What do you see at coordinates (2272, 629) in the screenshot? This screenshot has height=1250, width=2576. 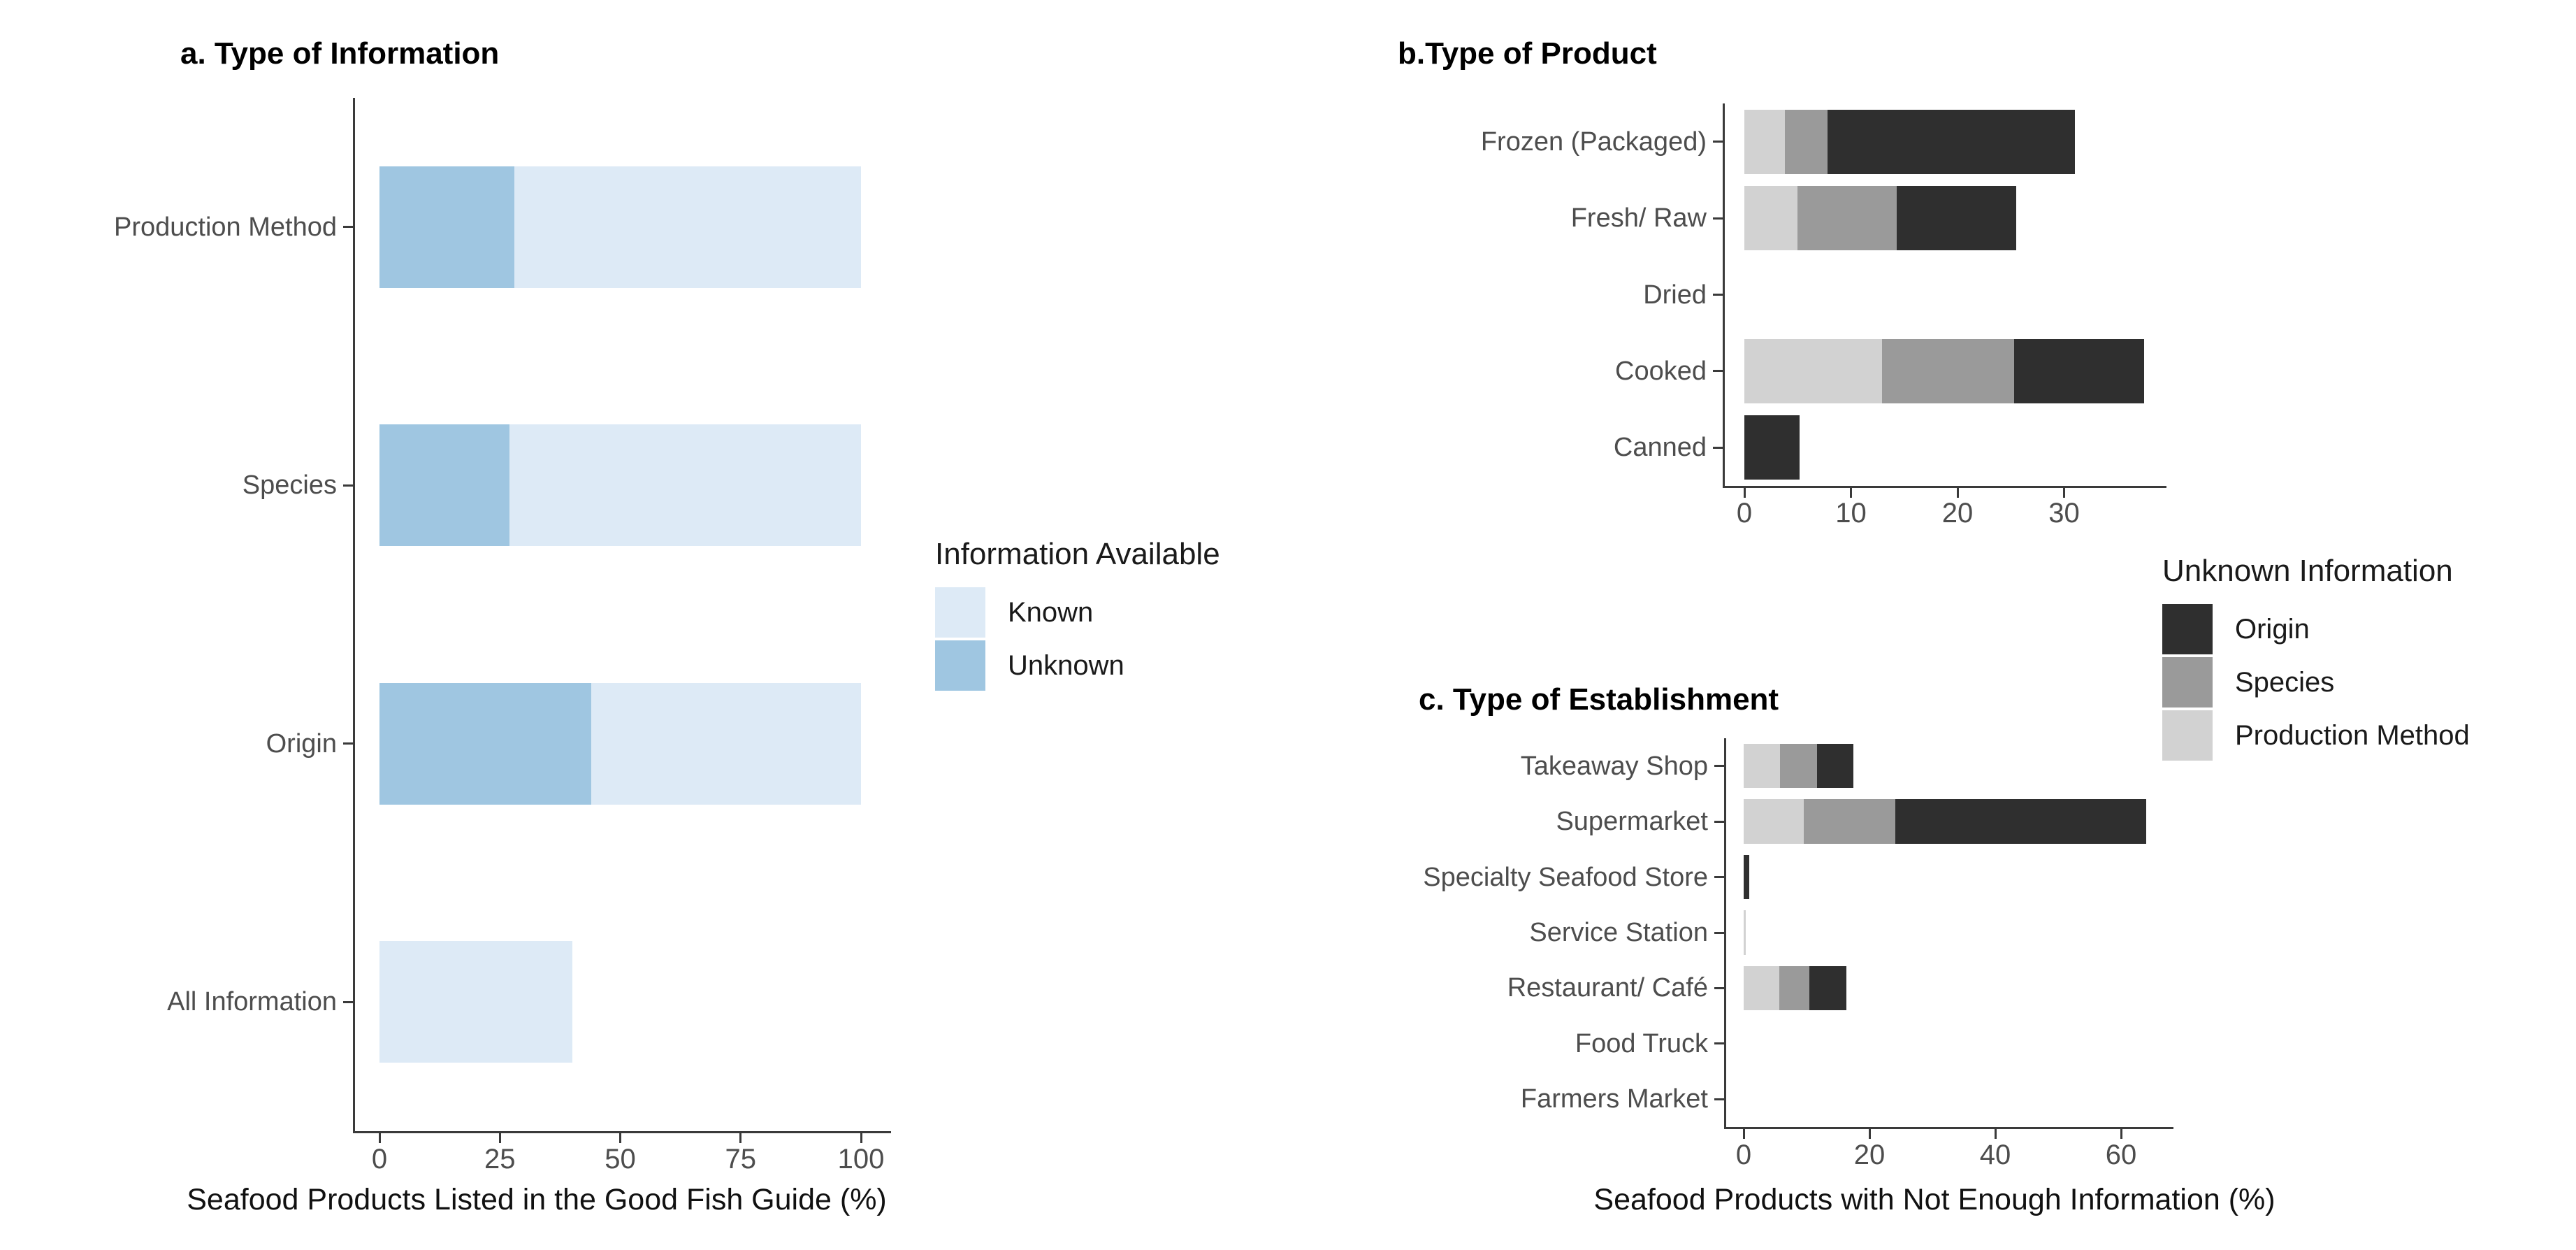 I see `legend-label: Origin` at bounding box center [2272, 629].